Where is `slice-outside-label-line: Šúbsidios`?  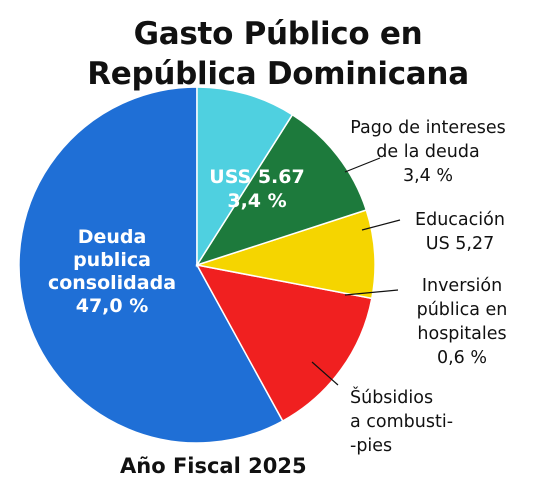 slice-outside-label-line: Šúbsidios is located at coordinates (391, 397).